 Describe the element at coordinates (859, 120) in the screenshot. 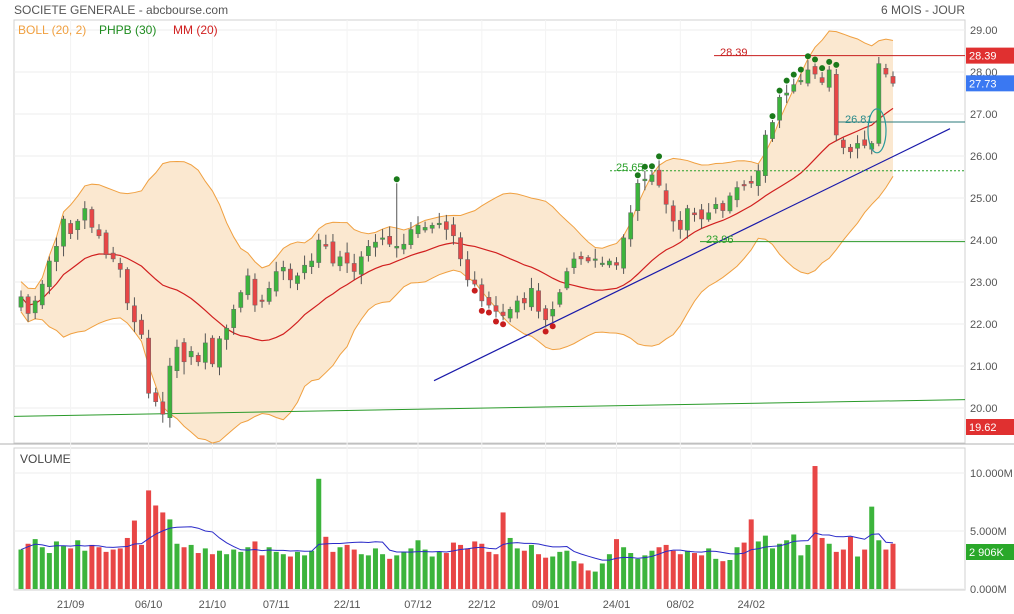

I see `level-26-81-label: 26.81` at that location.